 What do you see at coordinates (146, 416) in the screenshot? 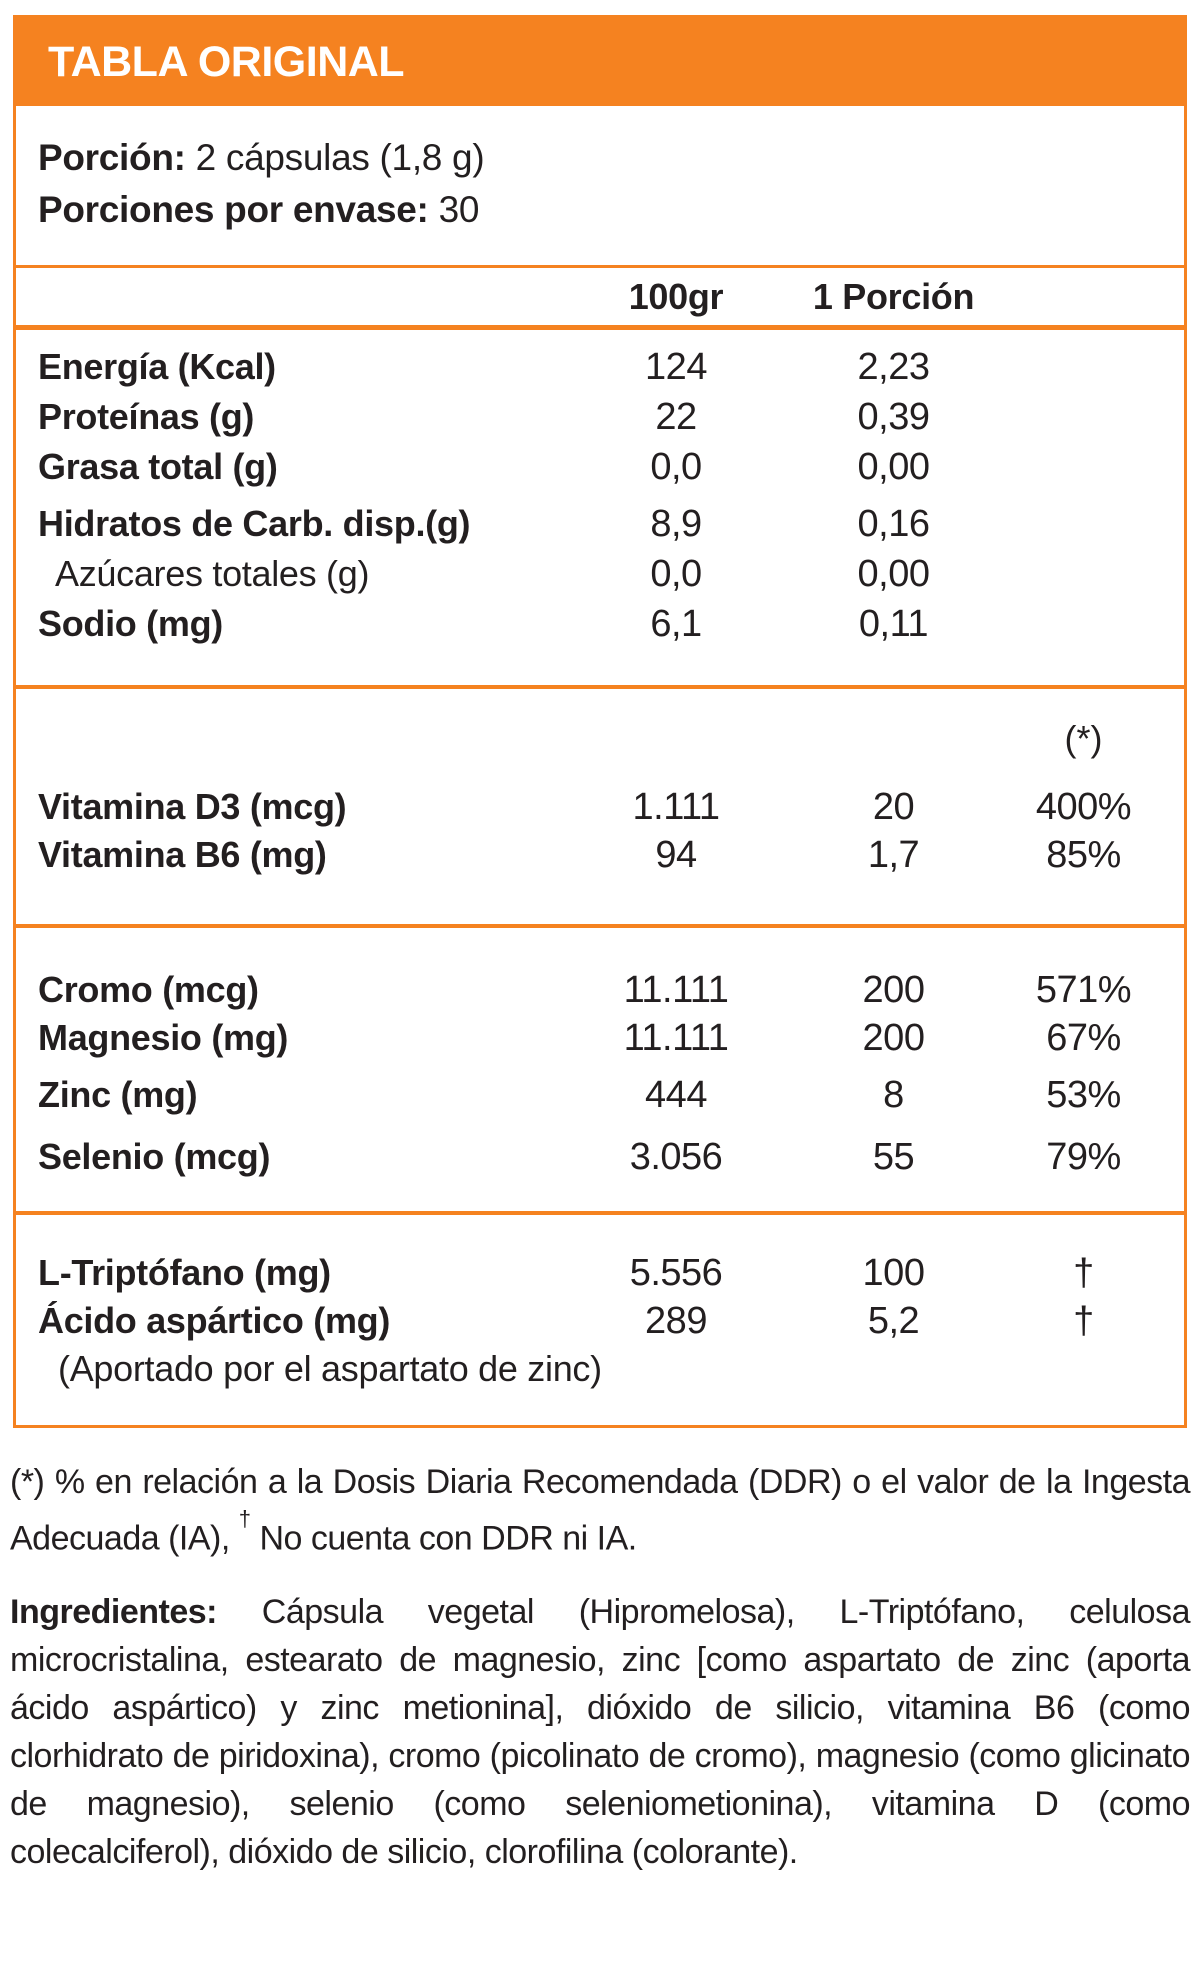
I see `nutrient-label: Proteínas (g)` at bounding box center [146, 416].